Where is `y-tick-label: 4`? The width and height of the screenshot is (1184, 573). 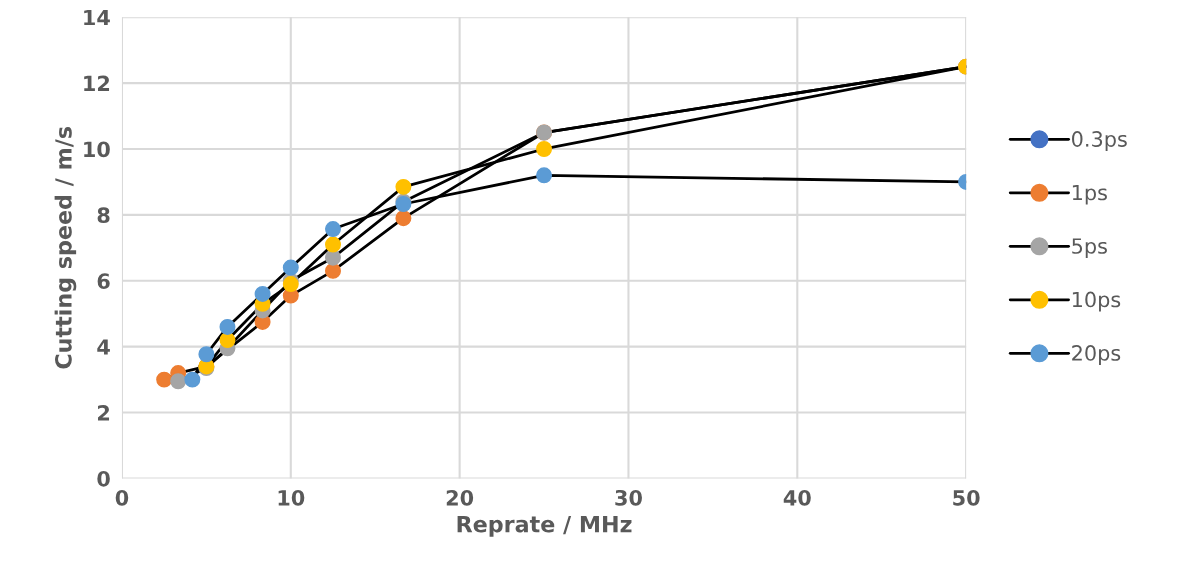 y-tick-label: 4 is located at coordinates (103, 347).